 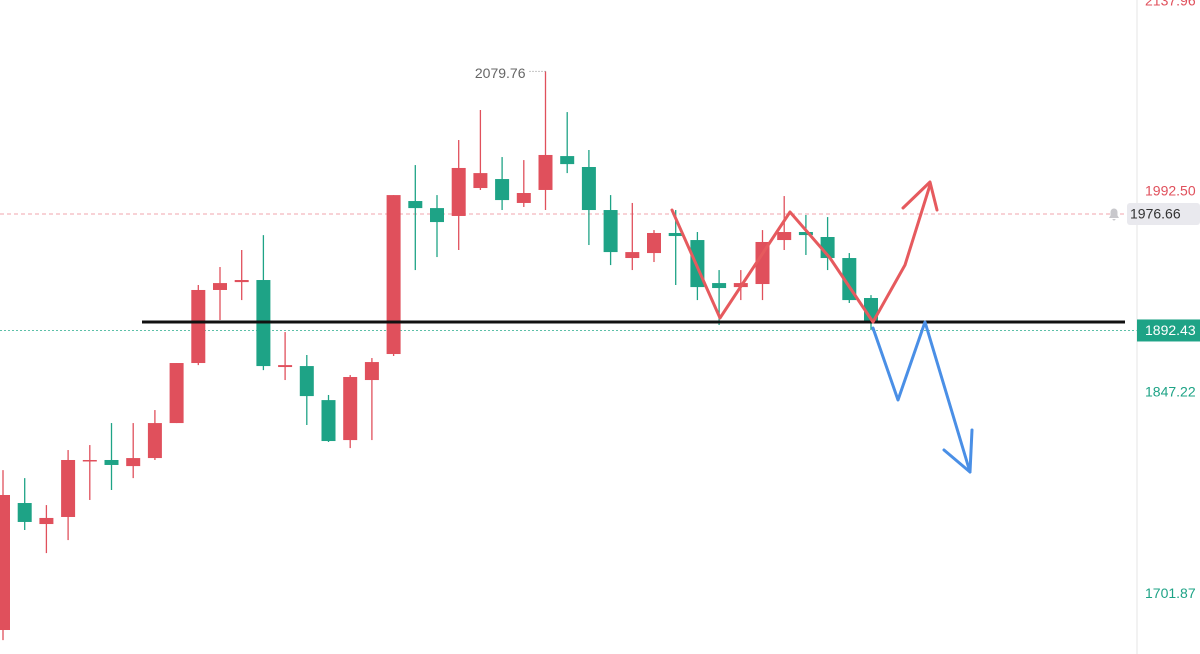 I want to click on red-path, so click(x=801, y=253).